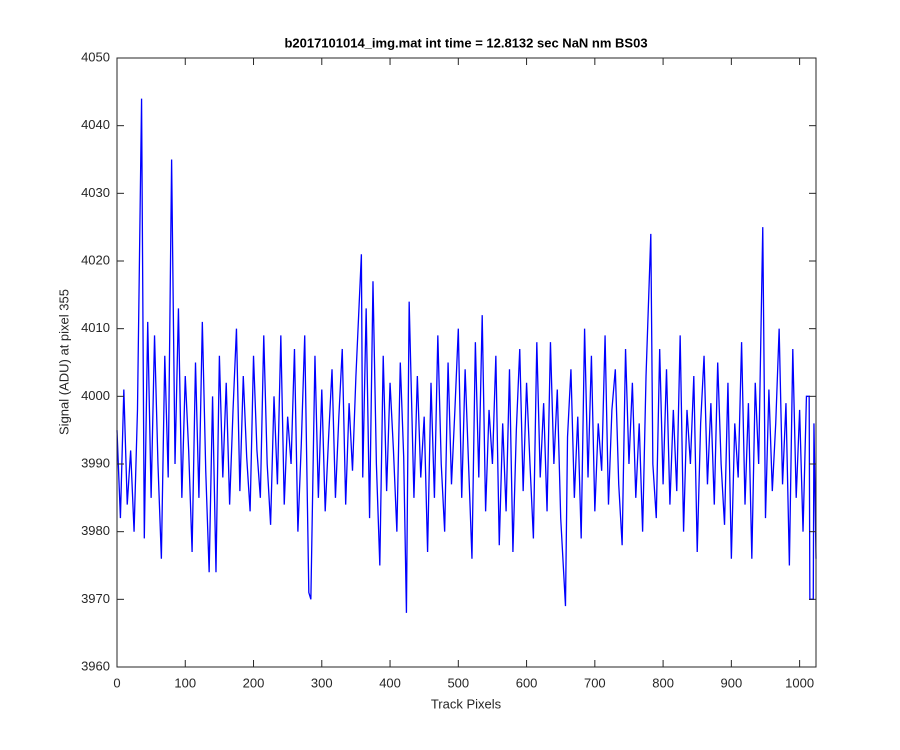 The width and height of the screenshot is (900, 750). What do you see at coordinates (458, 682) in the screenshot?
I see `x-tick-label: 500` at bounding box center [458, 682].